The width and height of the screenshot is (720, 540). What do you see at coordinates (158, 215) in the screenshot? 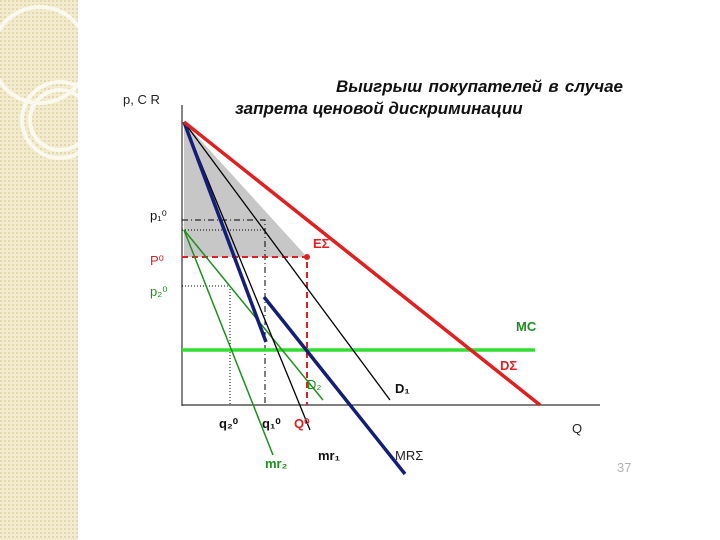
I see `price-label: p₁⁰` at bounding box center [158, 215].